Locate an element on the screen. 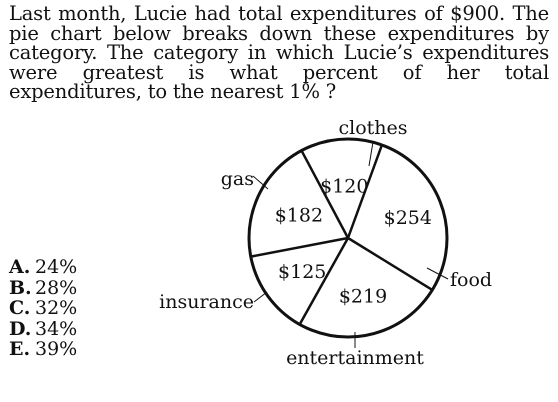  choice-letter: A. is located at coordinates (20, 267).